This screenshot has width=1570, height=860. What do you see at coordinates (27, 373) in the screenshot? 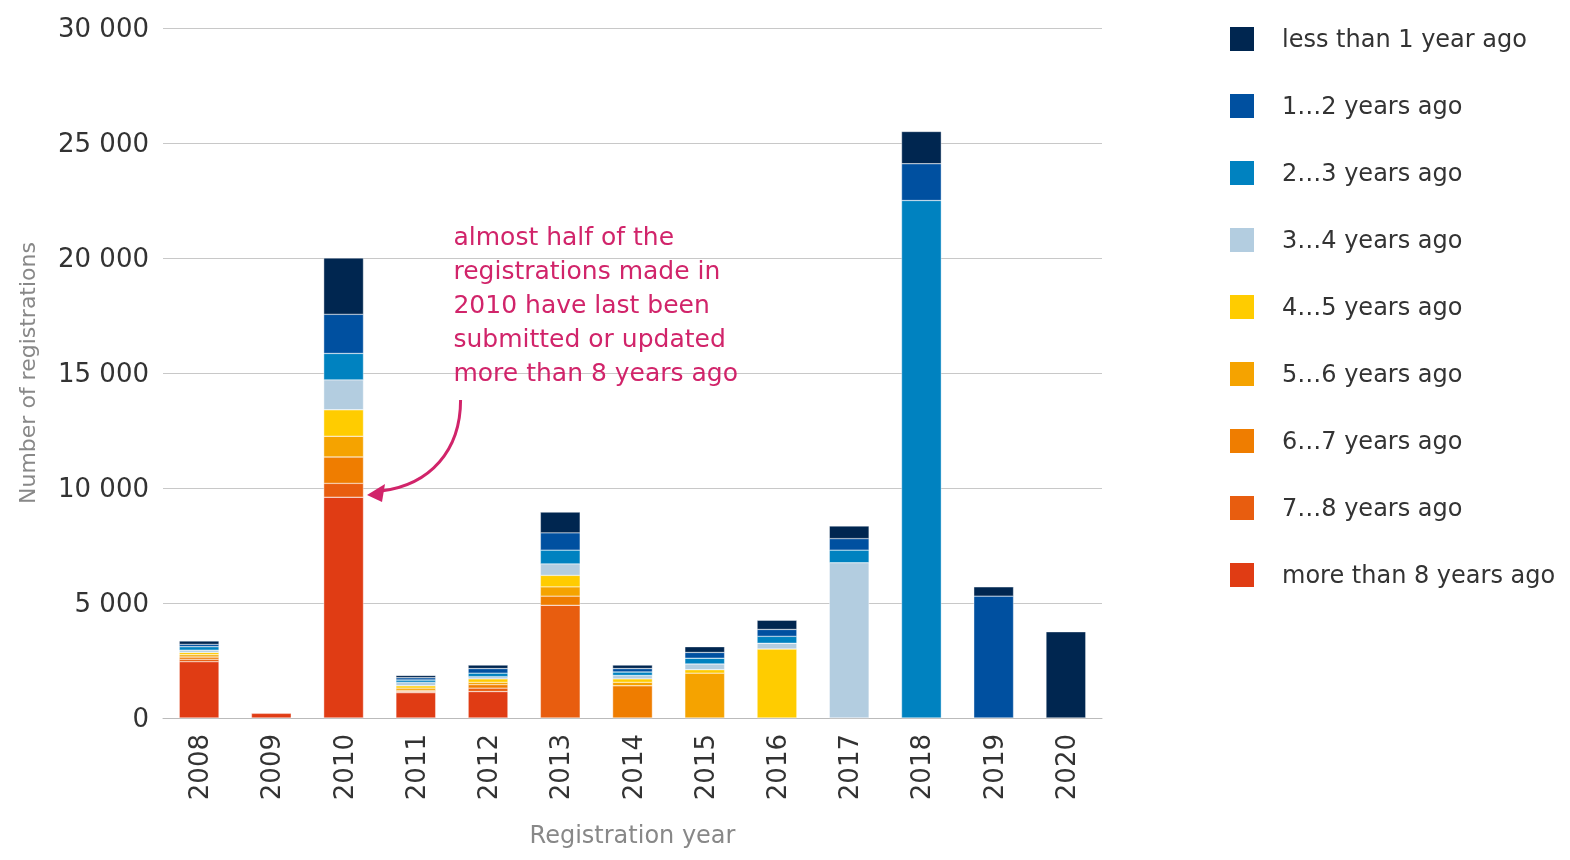
I see `y-axis-title: Number of registrations` at bounding box center [27, 373].